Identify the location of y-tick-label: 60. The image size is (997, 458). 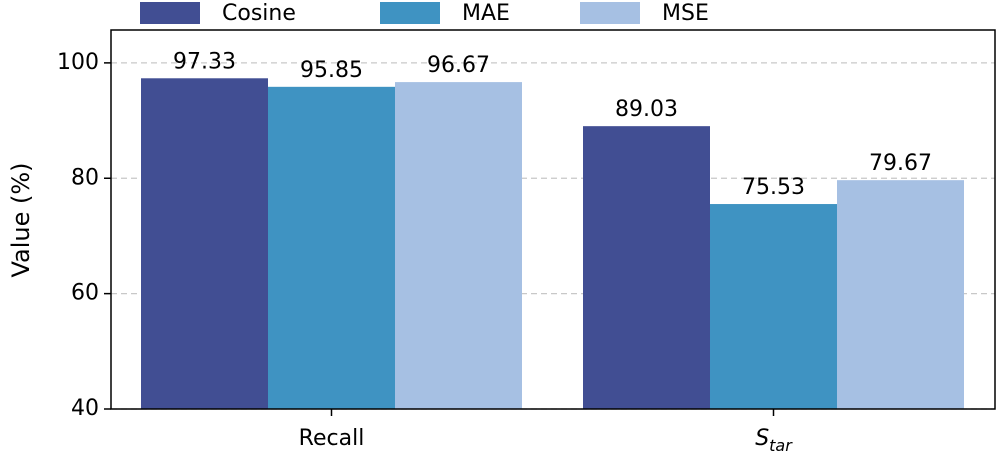
(85, 293).